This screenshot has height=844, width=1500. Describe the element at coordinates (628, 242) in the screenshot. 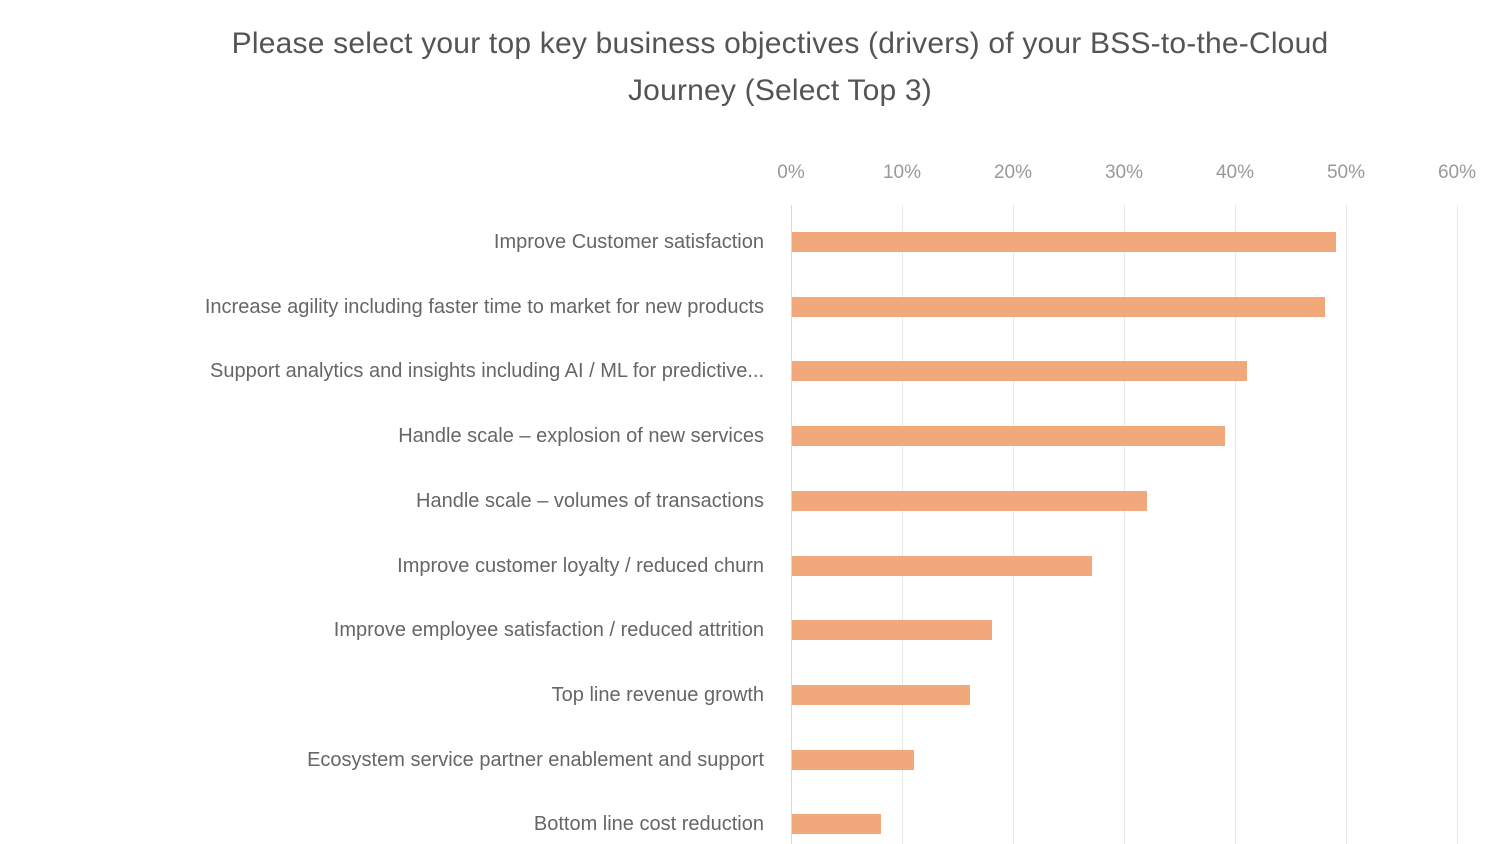

I see `category-label: Improve Customer satisfaction` at that location.